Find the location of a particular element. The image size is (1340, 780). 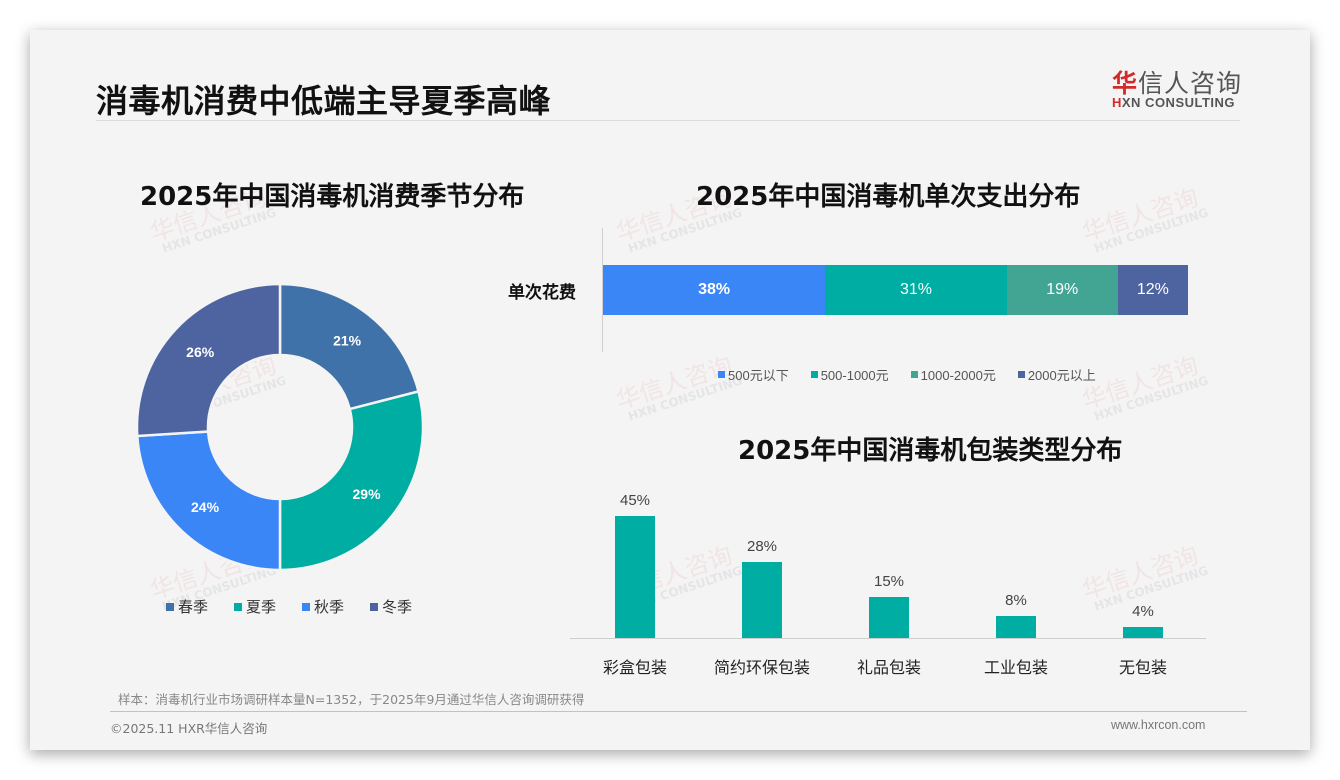

bar-segment: 31% is located at coordinates (916, 290).